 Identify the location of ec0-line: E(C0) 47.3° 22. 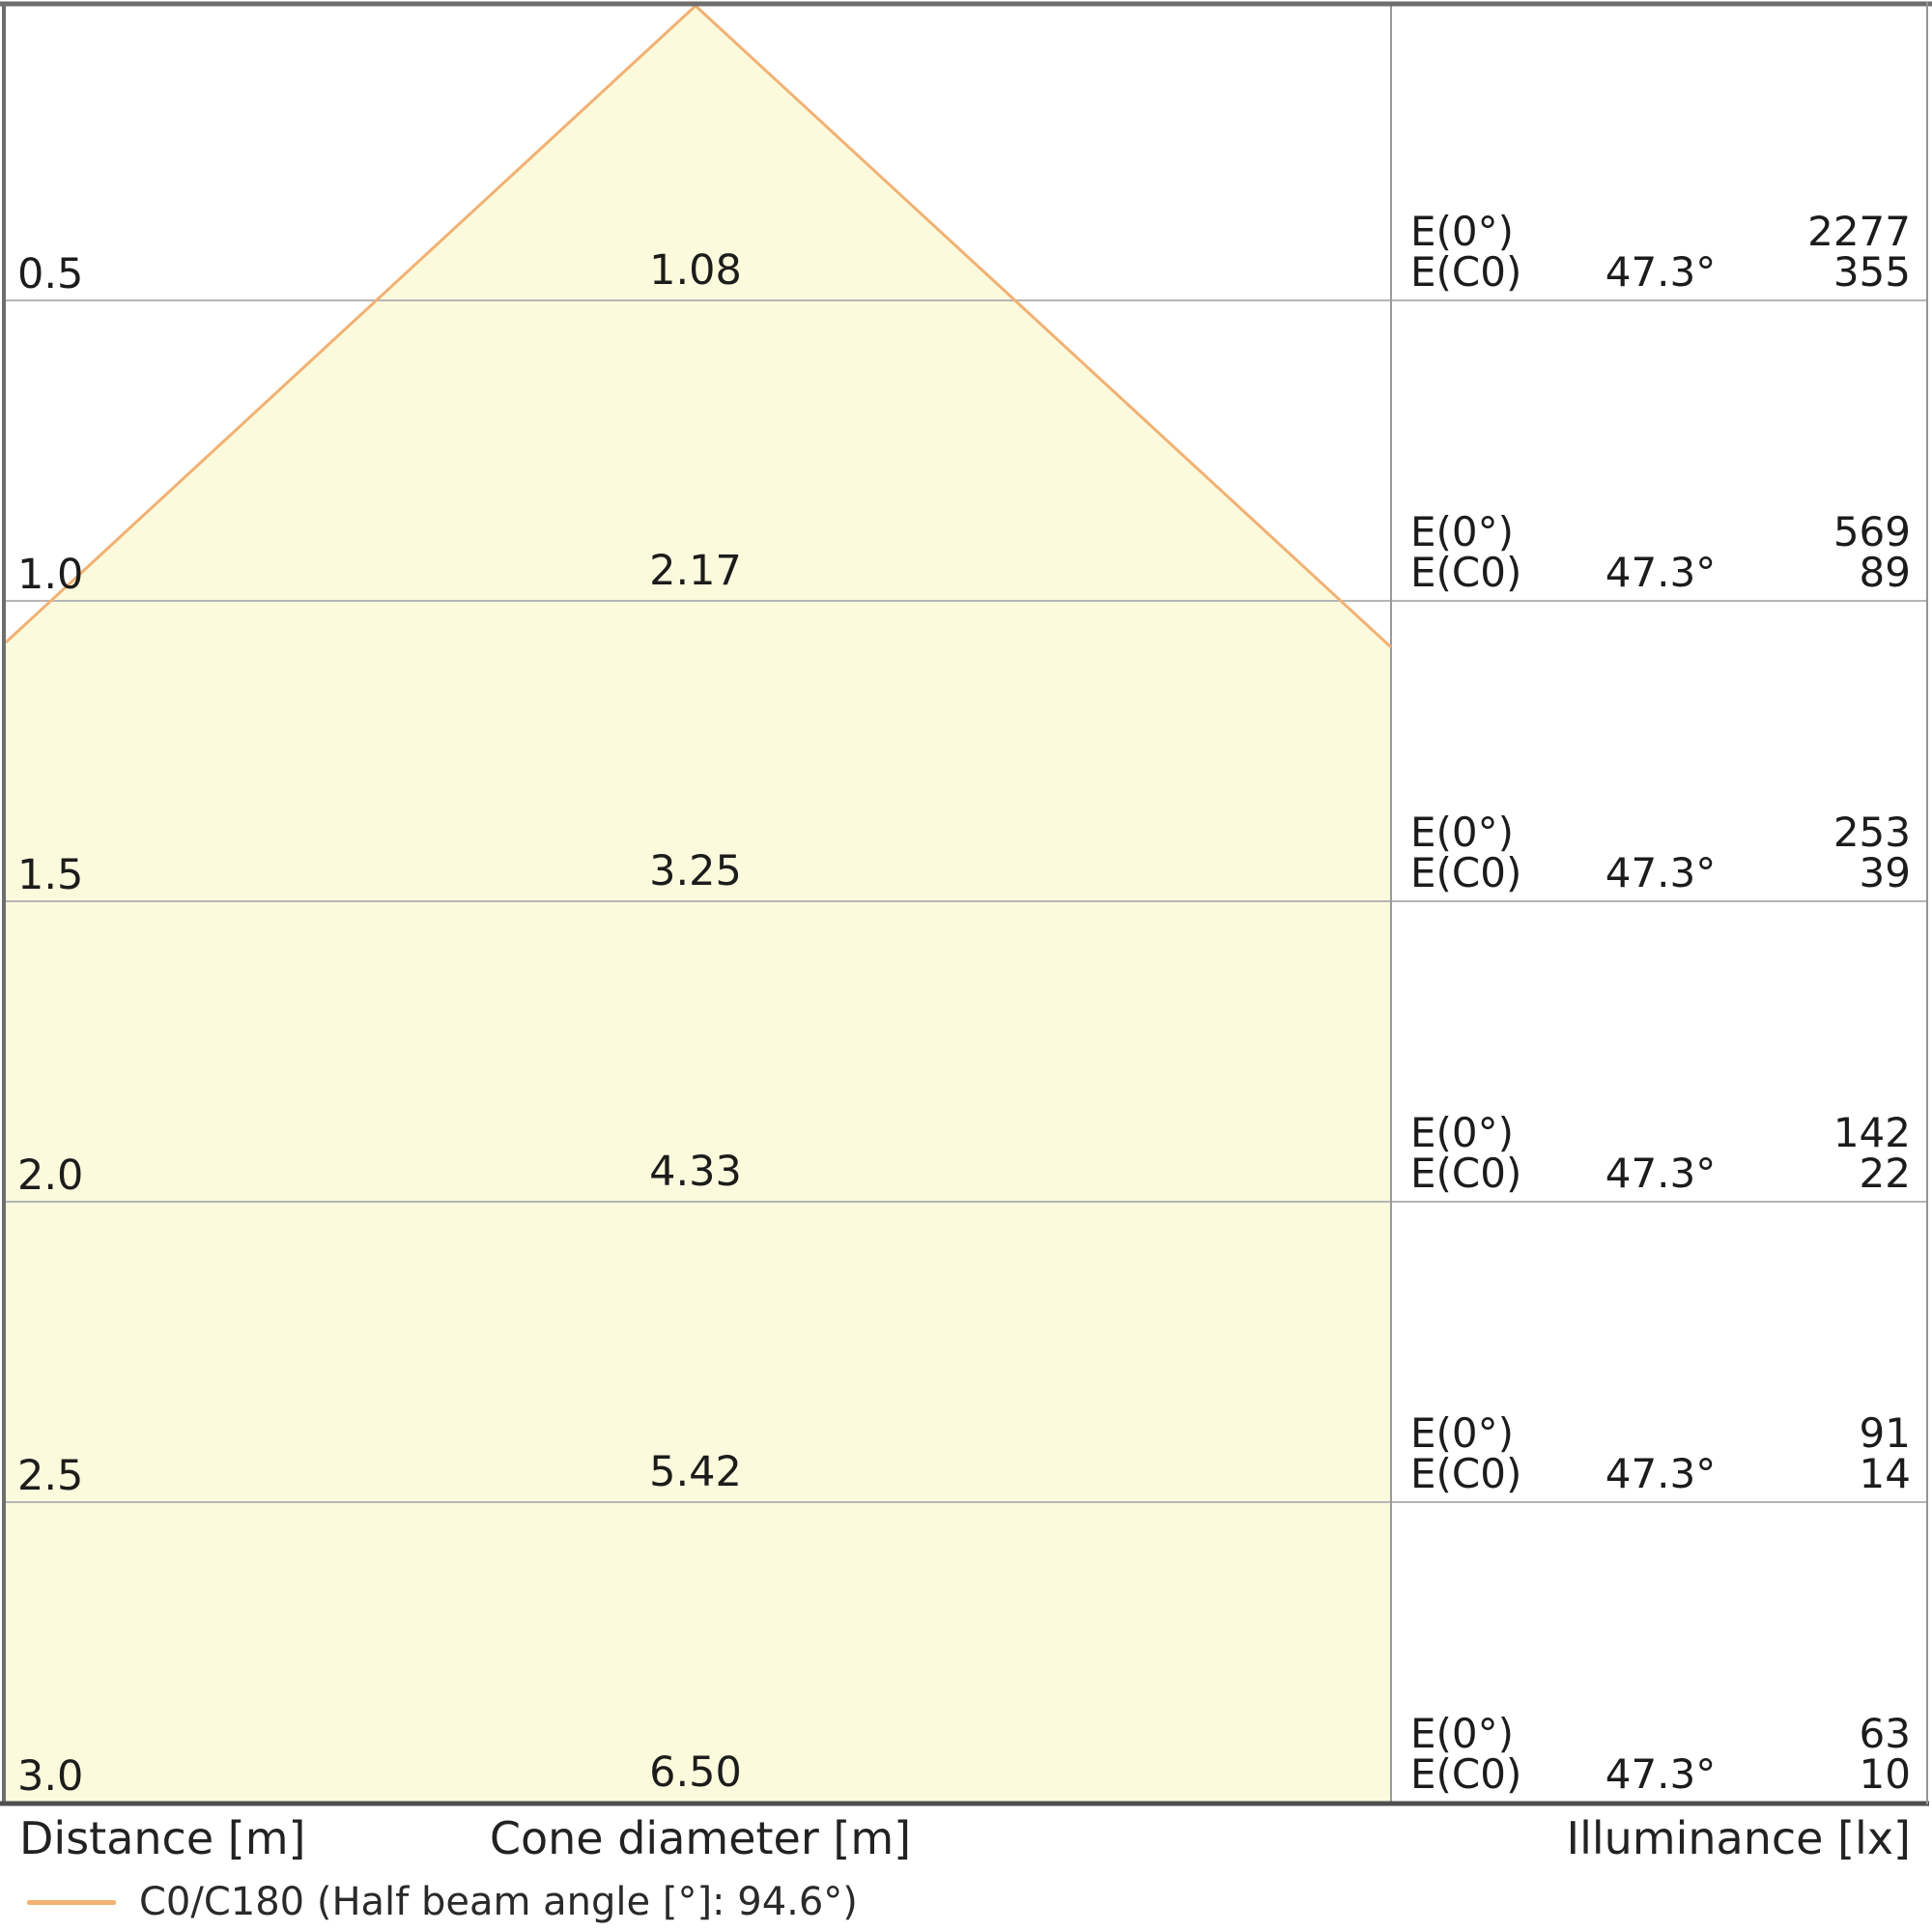
(1660, 1173).